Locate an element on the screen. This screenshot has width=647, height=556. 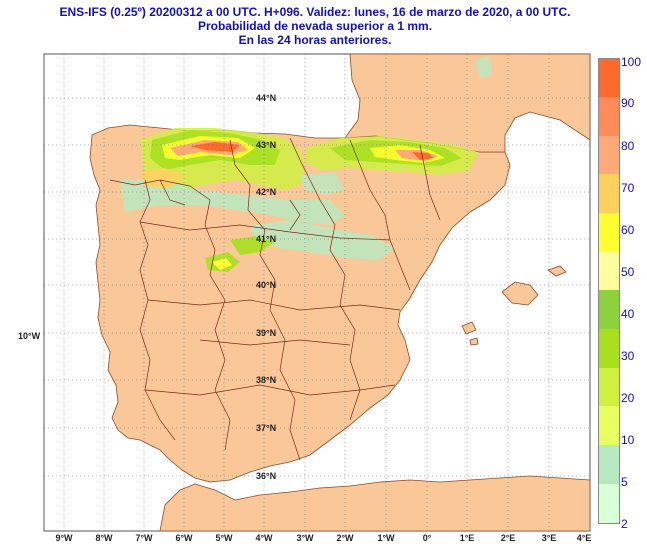
menorca-island is located at coordinates (557, 271).